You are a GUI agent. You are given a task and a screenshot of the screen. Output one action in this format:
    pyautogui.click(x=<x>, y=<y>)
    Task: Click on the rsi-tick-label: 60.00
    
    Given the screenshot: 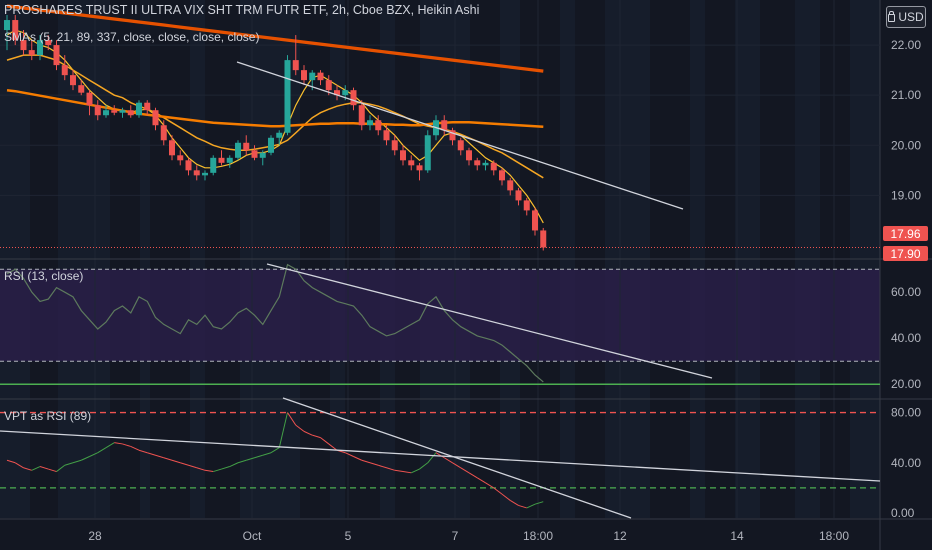 What is the action you would take?
    pyautogui.click(x=906, y=292)
    